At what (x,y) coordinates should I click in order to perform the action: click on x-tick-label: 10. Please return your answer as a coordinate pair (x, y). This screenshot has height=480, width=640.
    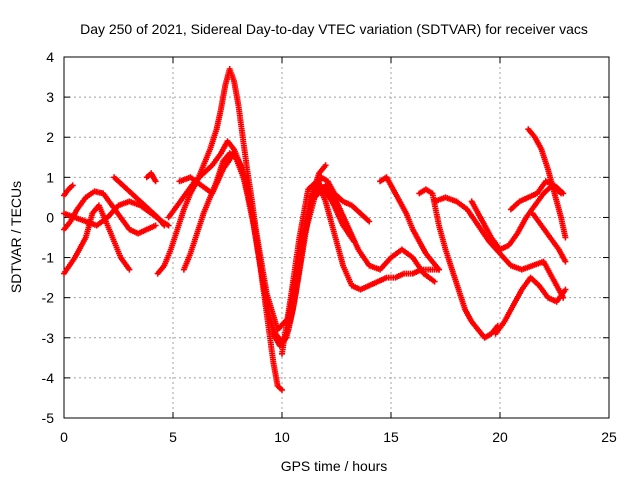
    Looking at the image, I should click on (282, 437).